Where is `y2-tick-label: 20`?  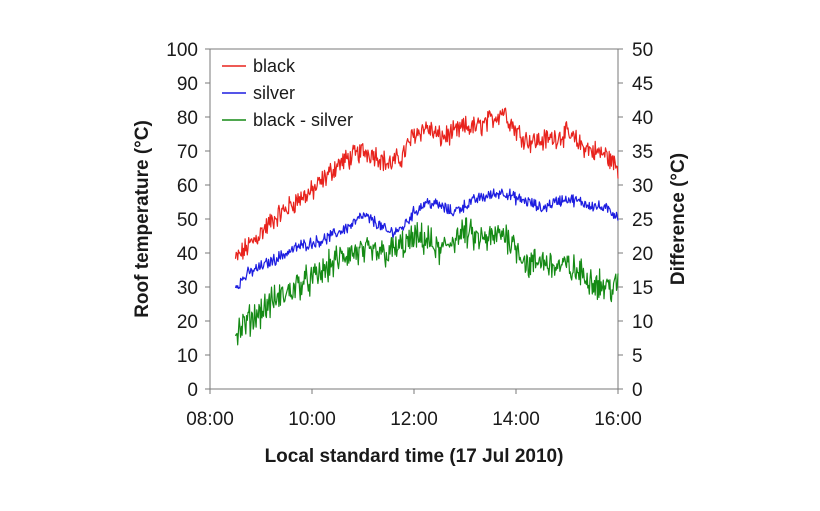
y2-tick-label: 20 is located at coordinates (642, 254).